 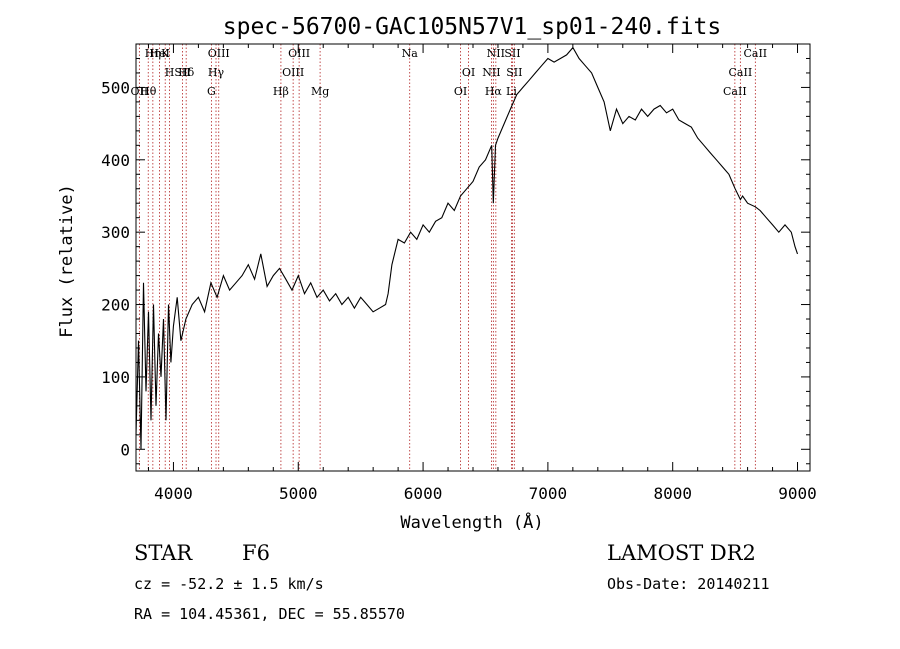 I want to click on marker-label: Hη, so click(x=153, y=53).